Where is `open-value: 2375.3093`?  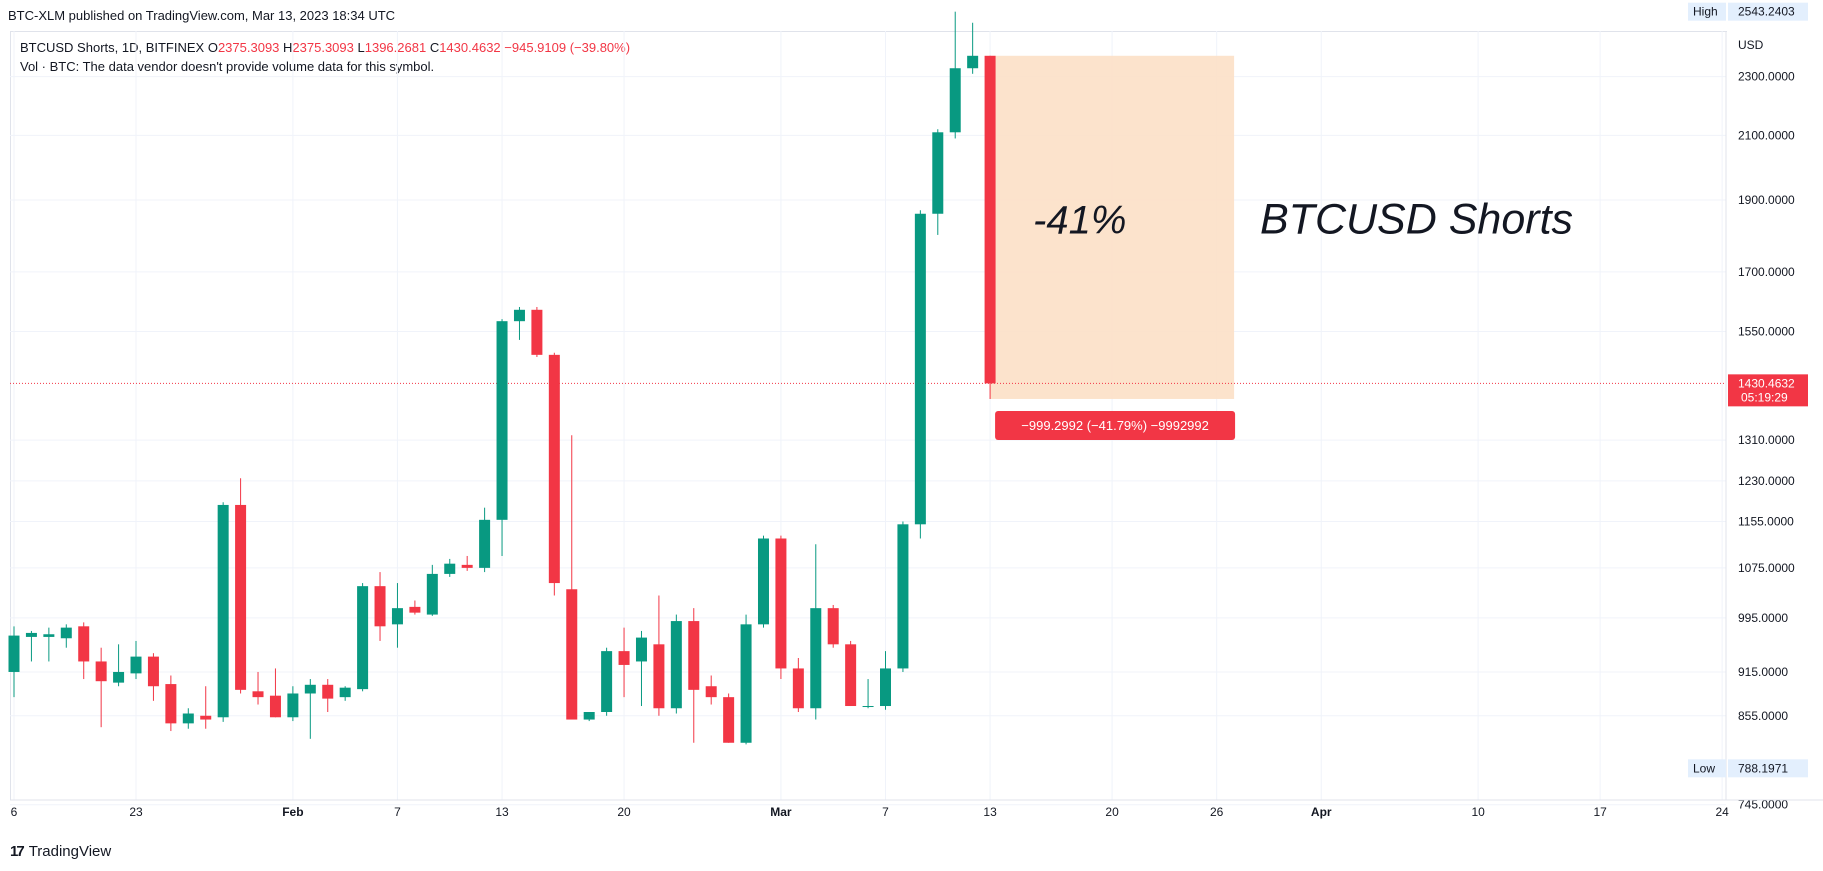
open-value: 2375.3093 is located at coordinates (248, 47).